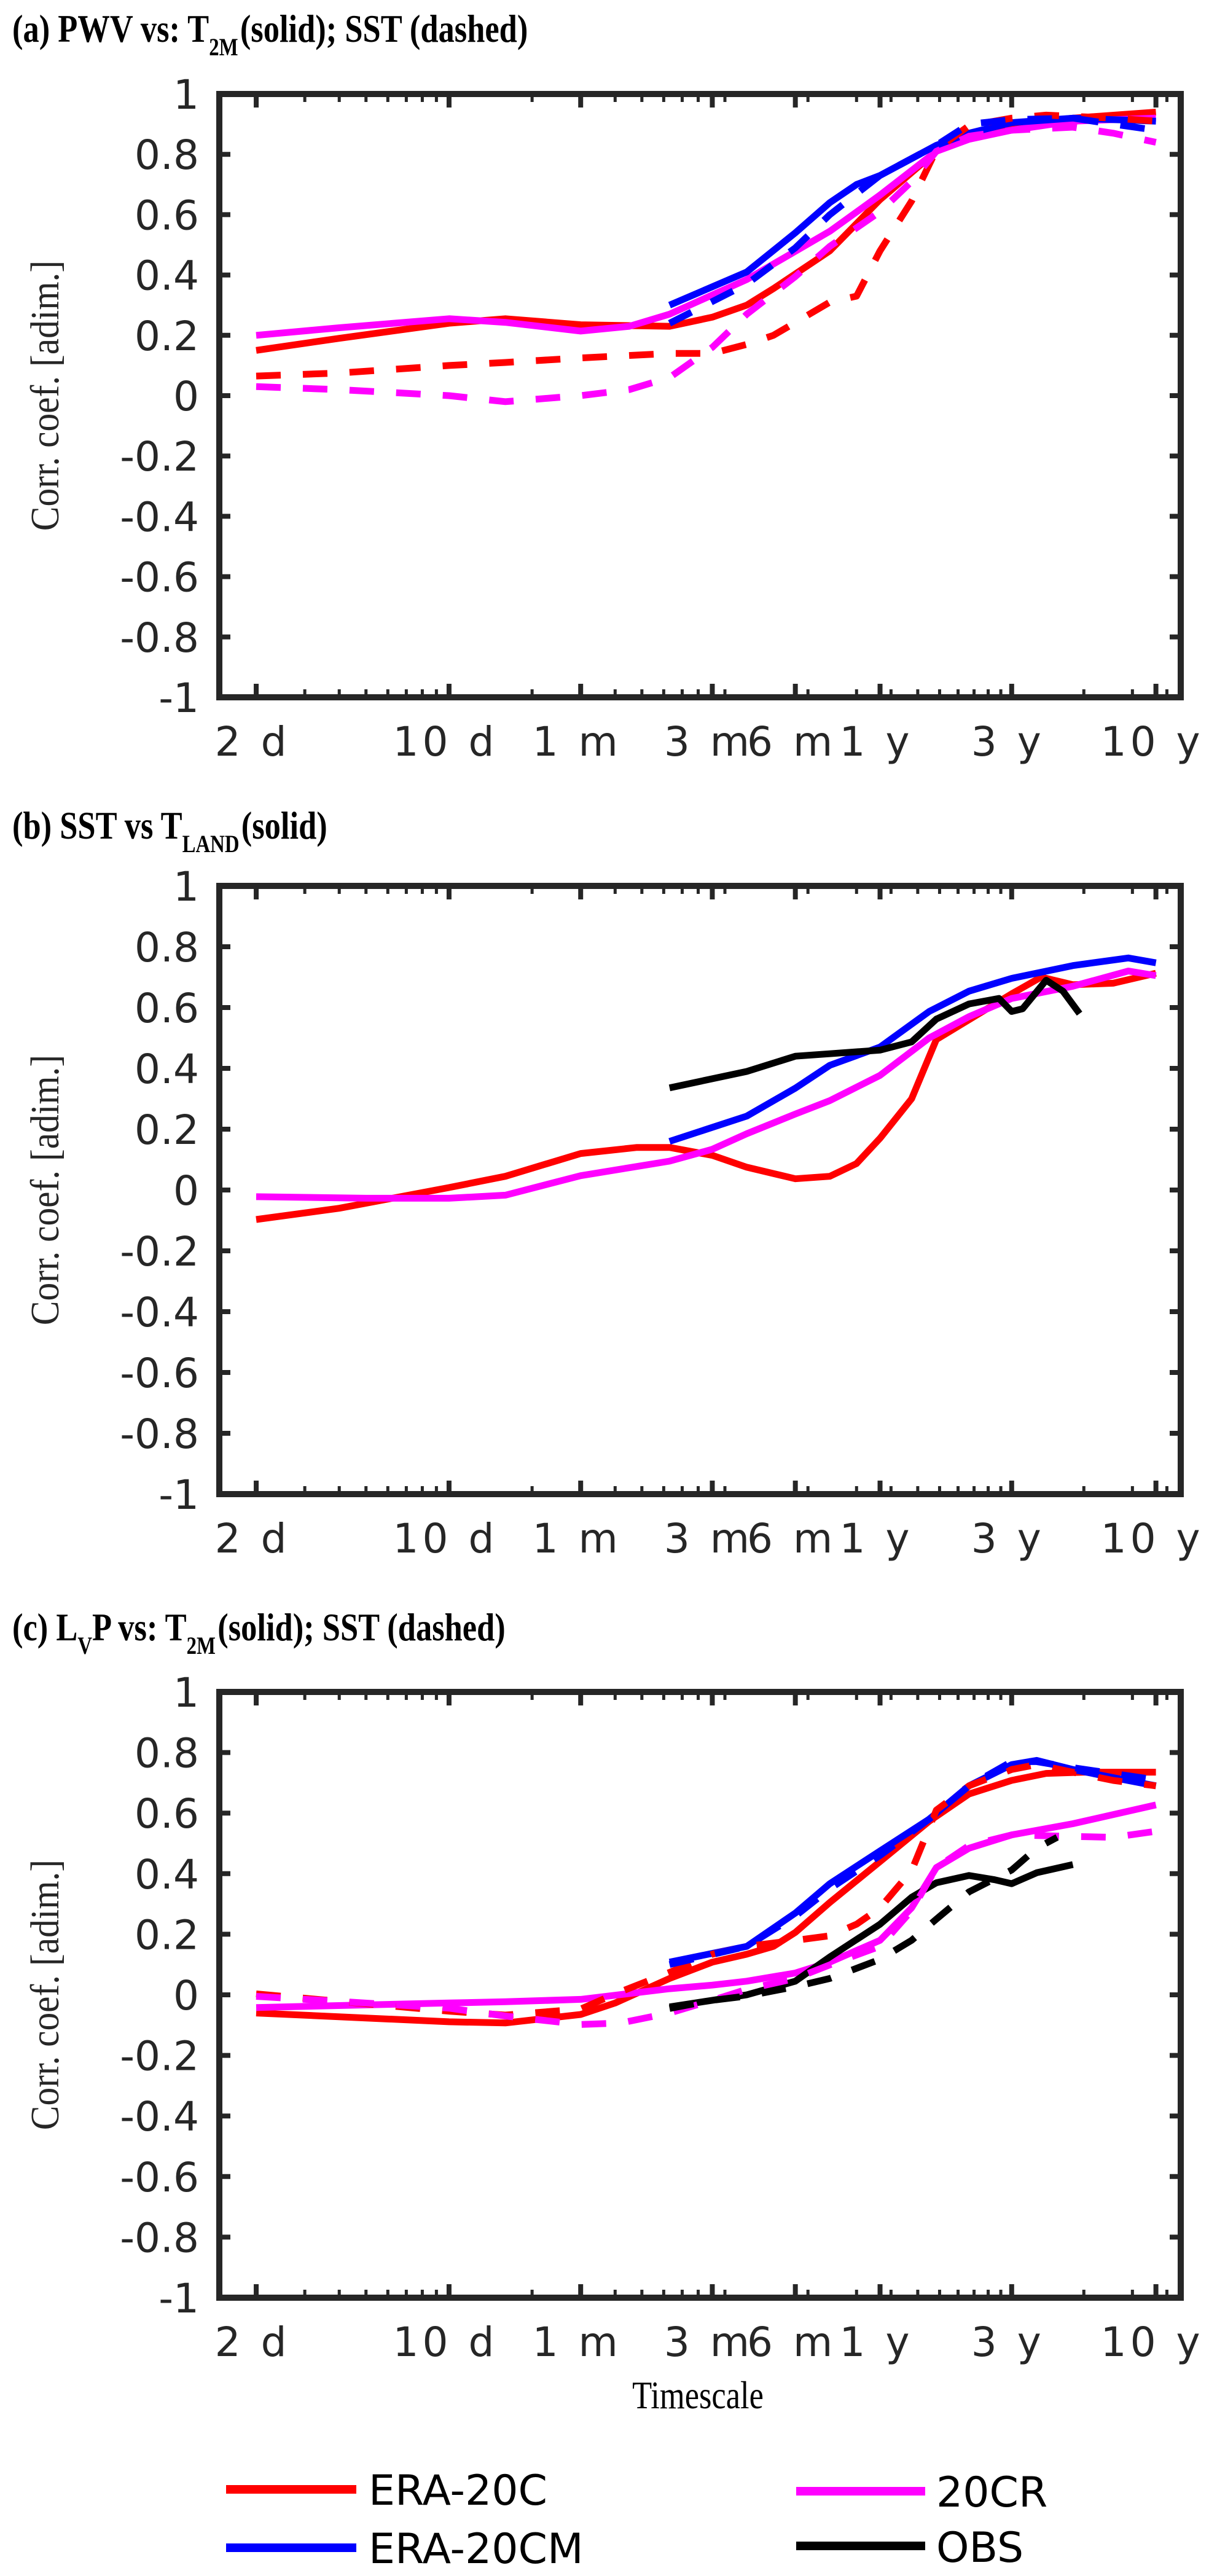 The width and height of the screenshot is (1209, 2576). Describe the element at coordinates (445, 741) in the screenshot. I see `panel-a-xtick-label: 10 d` at that location.